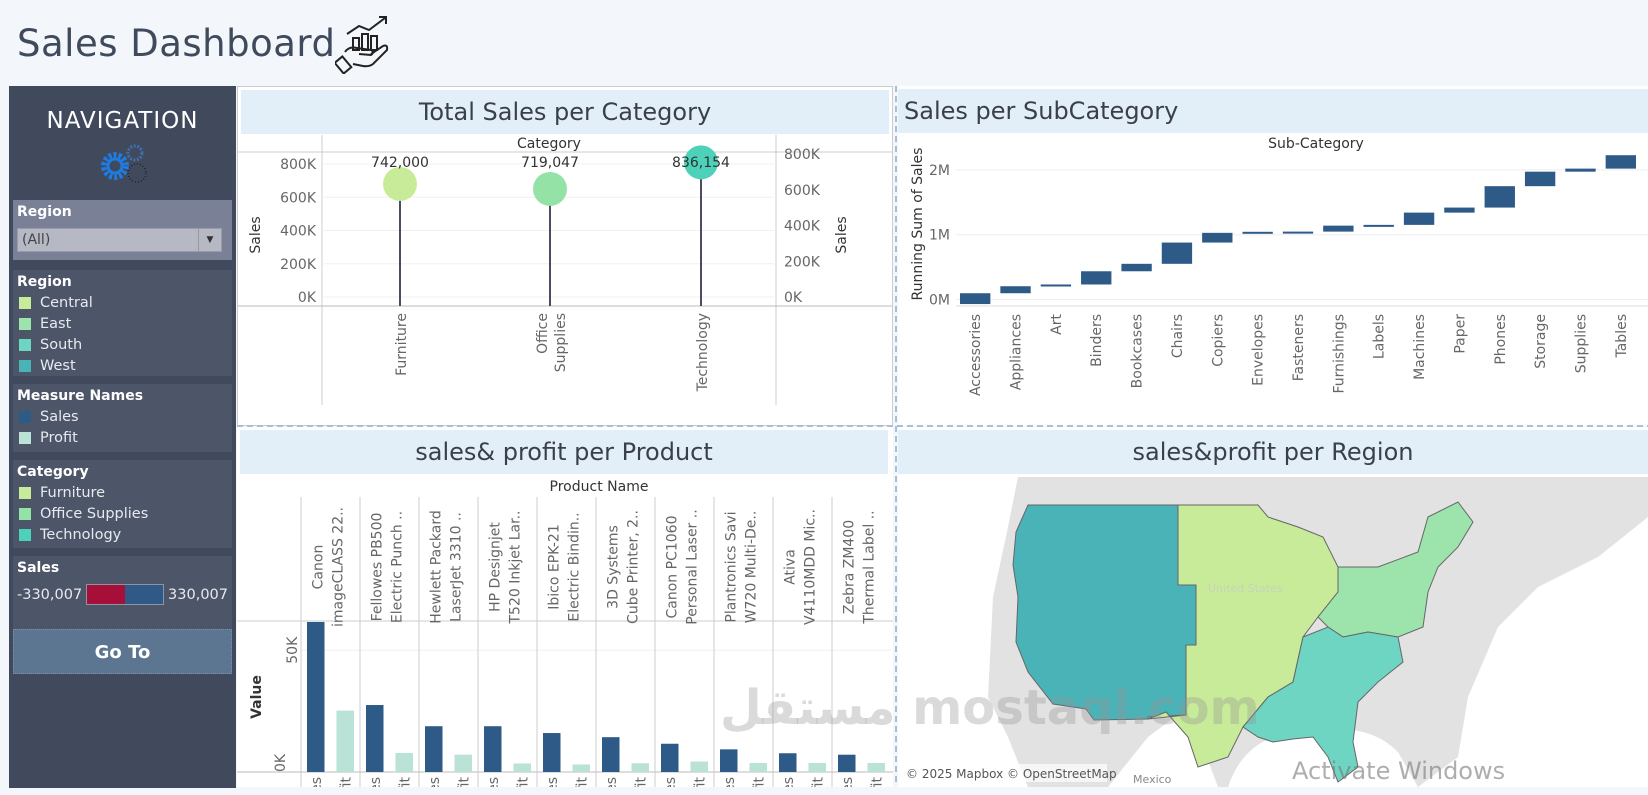  What do you see at coordinates (319, 567) in the screenshot?
I see `product-label: Canon` at bounding box center [319, 567].